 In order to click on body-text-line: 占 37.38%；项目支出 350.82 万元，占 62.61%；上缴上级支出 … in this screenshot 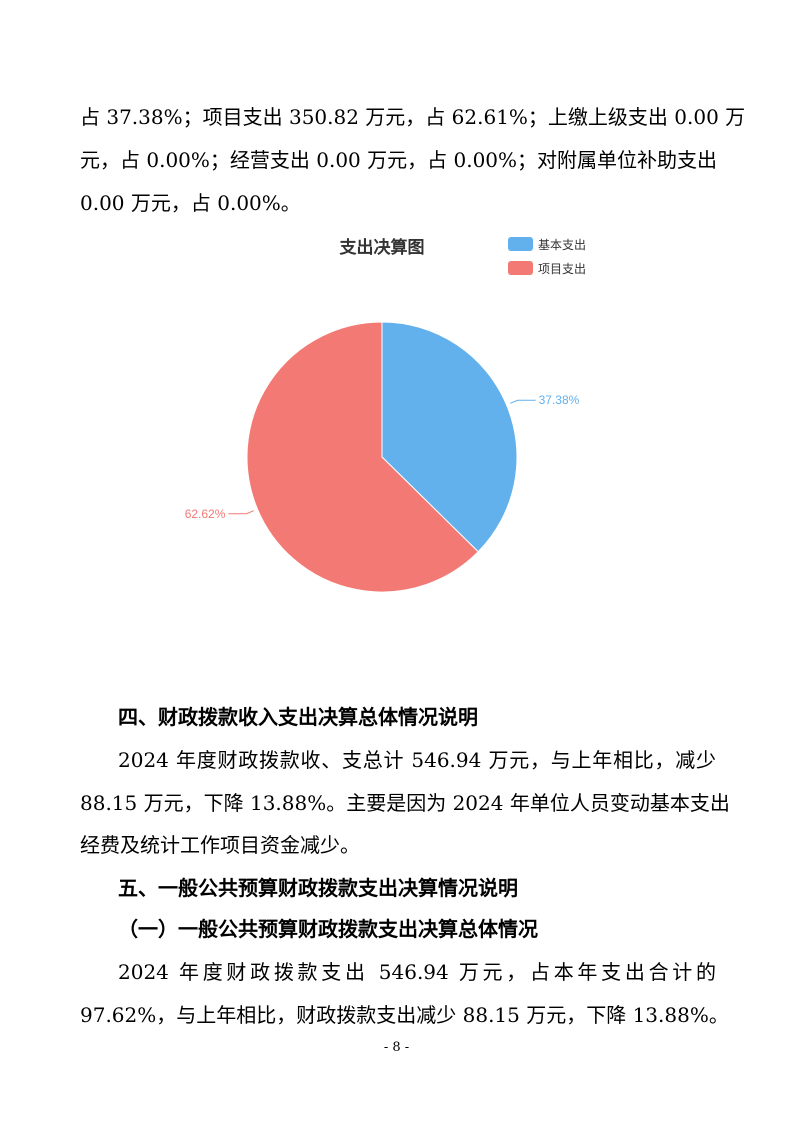, I will do `click(413, 117)`.